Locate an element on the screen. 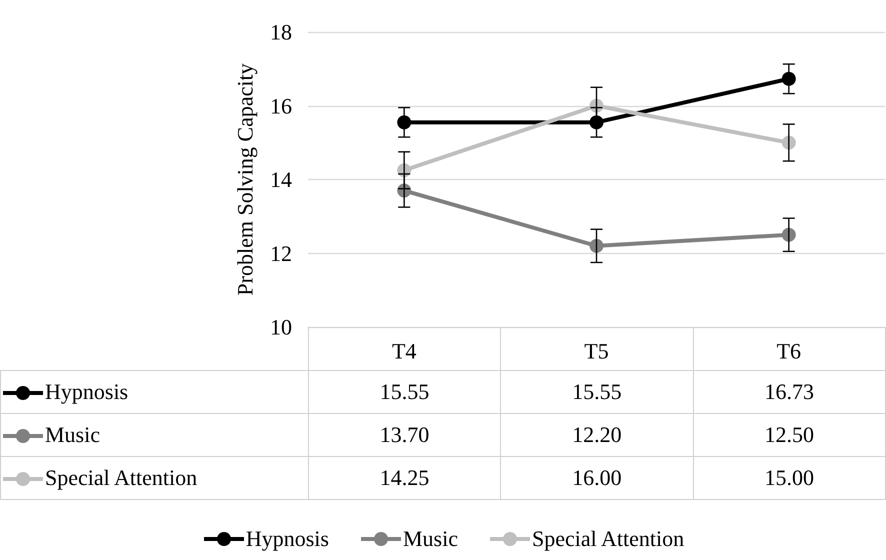 The height and width of the screenshot is (560, 886). legend-label: Special Attention is located at coordinates (608, 539).